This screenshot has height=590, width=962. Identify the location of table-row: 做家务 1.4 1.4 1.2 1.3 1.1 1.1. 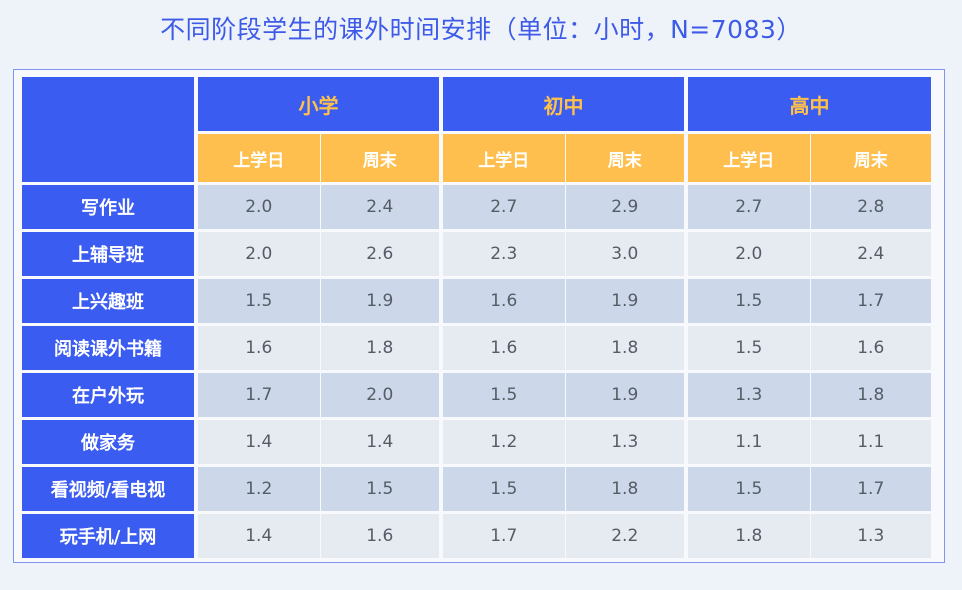
(476, 441).